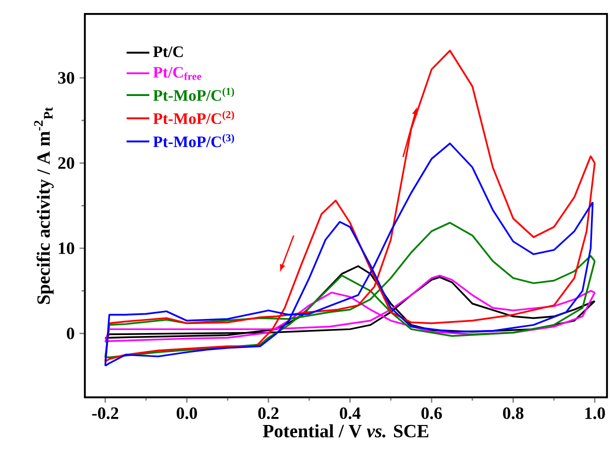  Describe the element at coordinates (66, 163) in the screenshot. I see `y-tick-label: 20` at that location.